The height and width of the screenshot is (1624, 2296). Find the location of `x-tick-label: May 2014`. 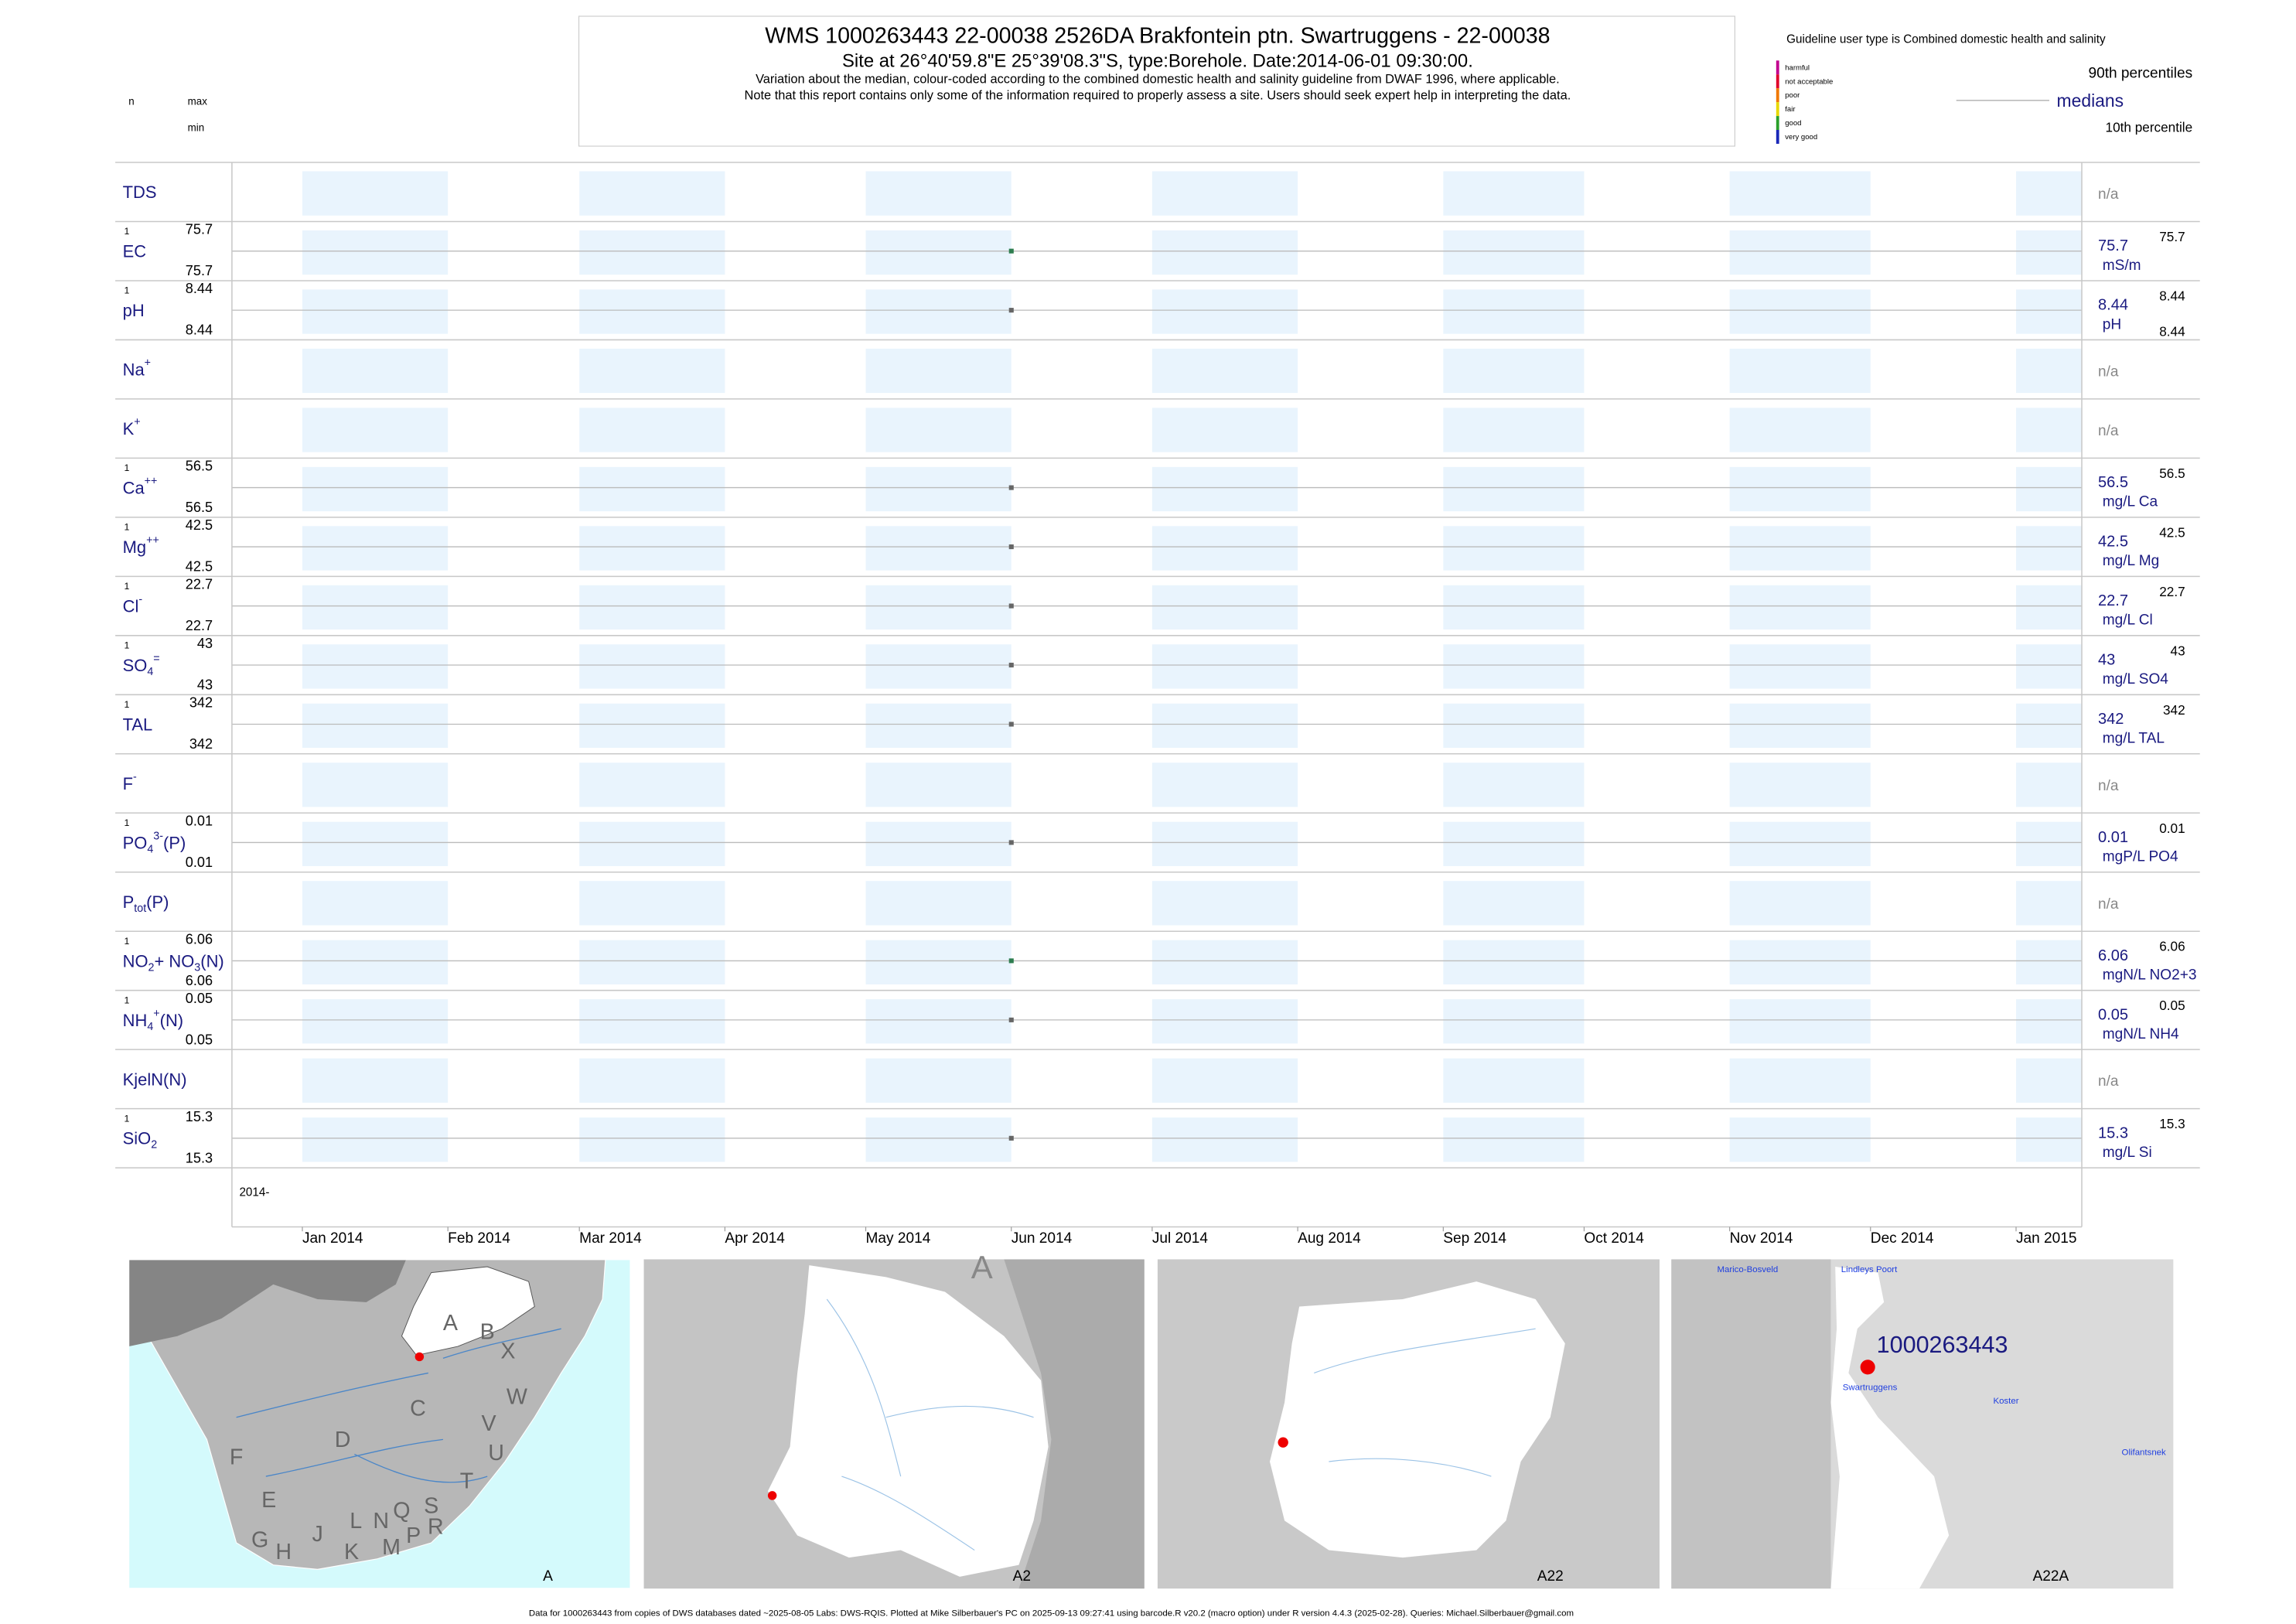

x-tick-label: May 2014 is located at coordinates (898, 1238).